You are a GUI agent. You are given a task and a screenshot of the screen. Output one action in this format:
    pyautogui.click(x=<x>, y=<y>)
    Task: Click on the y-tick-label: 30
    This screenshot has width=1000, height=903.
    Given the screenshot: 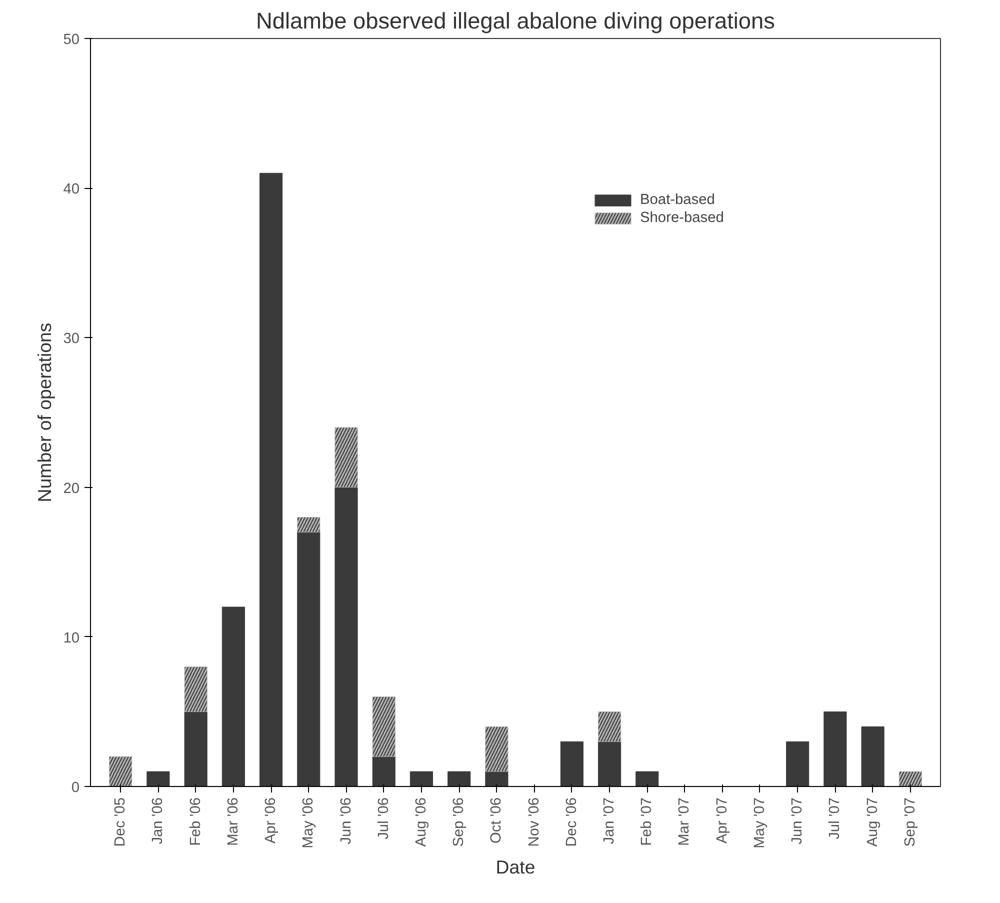 What is the action you would take?
    pyautogui.click(x=71, y=339)
    